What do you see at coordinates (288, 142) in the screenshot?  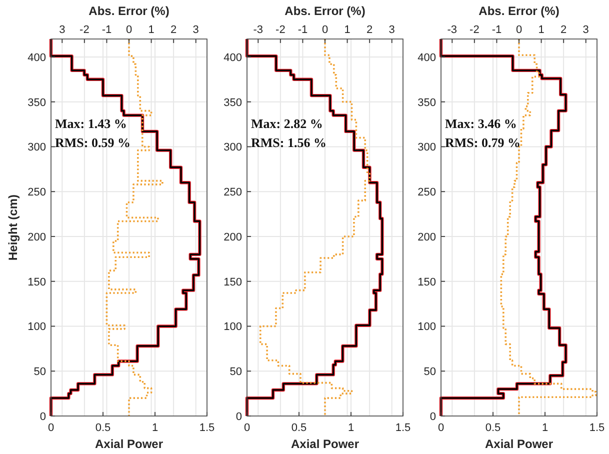 I see `annotation: RMS: 1.56 %` at bounding box center [288, 142].